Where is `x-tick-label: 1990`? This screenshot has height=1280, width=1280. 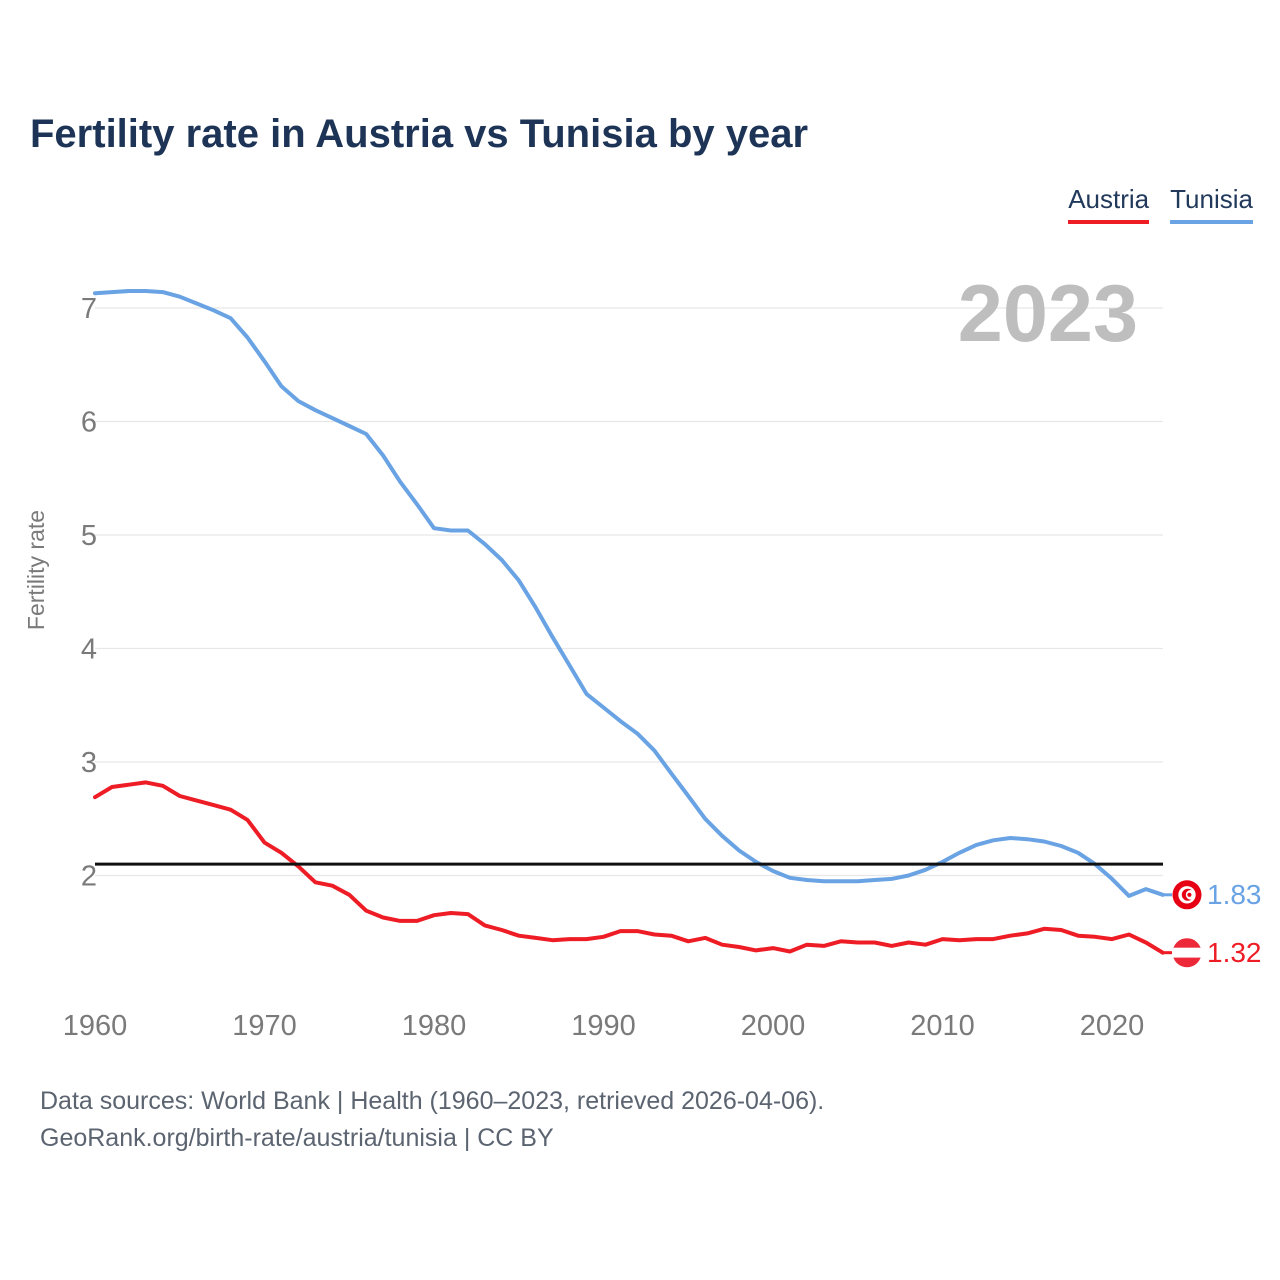
x-tick-label: 1990 is located at coordinates (603, 1026).